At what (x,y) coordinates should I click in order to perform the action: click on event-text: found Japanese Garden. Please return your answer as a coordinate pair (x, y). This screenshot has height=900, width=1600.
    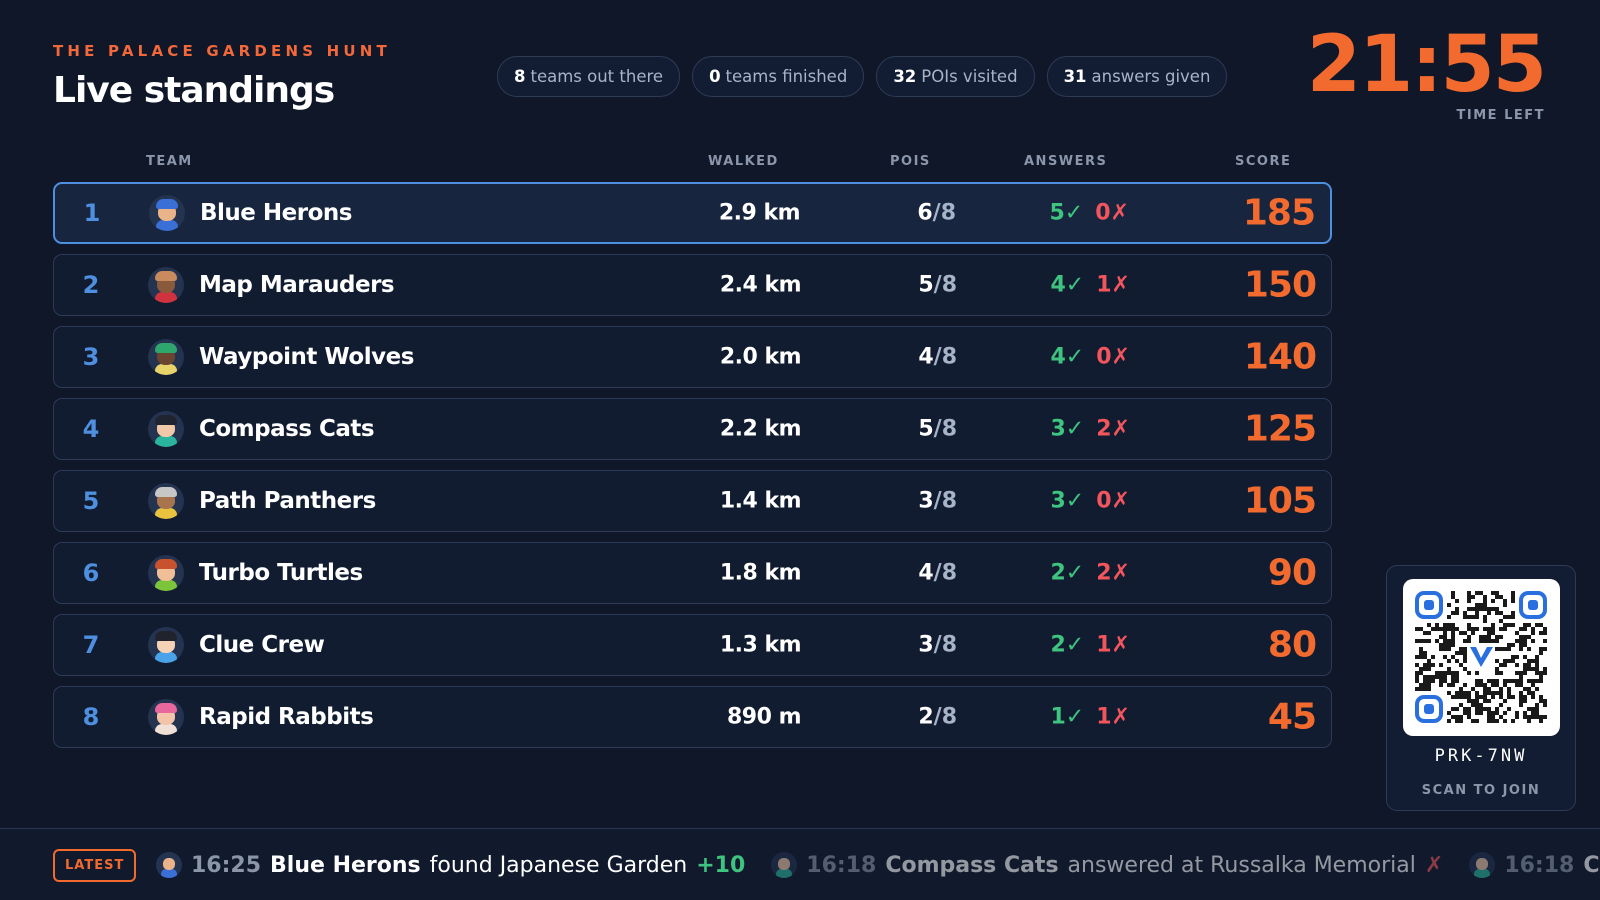
    Looking at the image, I should click on (558, 865).